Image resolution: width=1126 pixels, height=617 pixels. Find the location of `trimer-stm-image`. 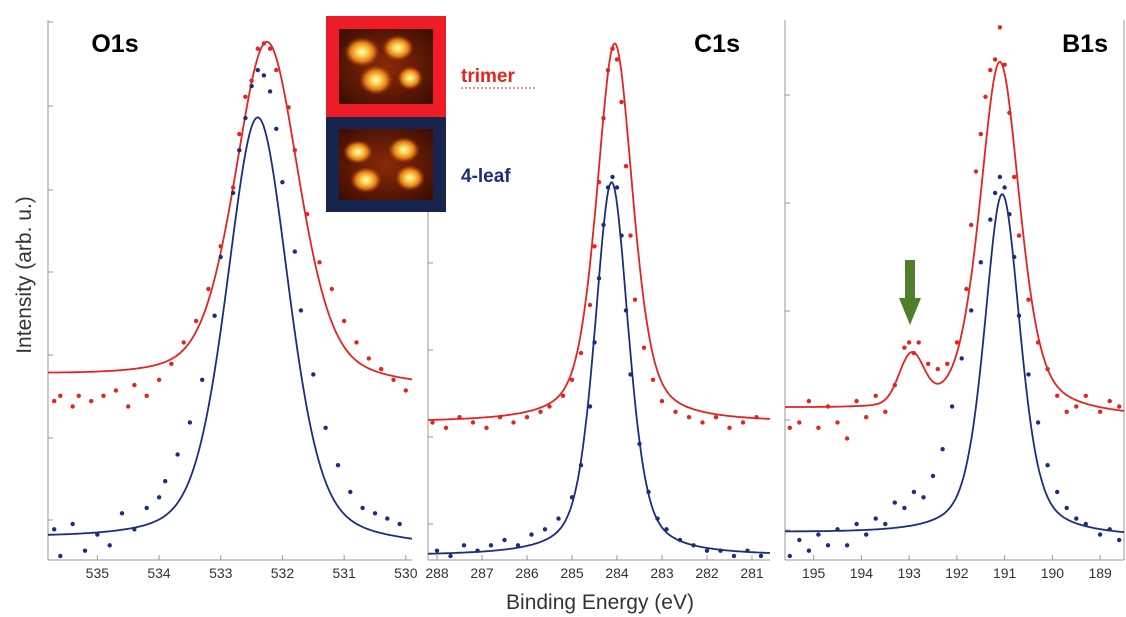

trimer-stm-image is located at coordinates (386, 66).